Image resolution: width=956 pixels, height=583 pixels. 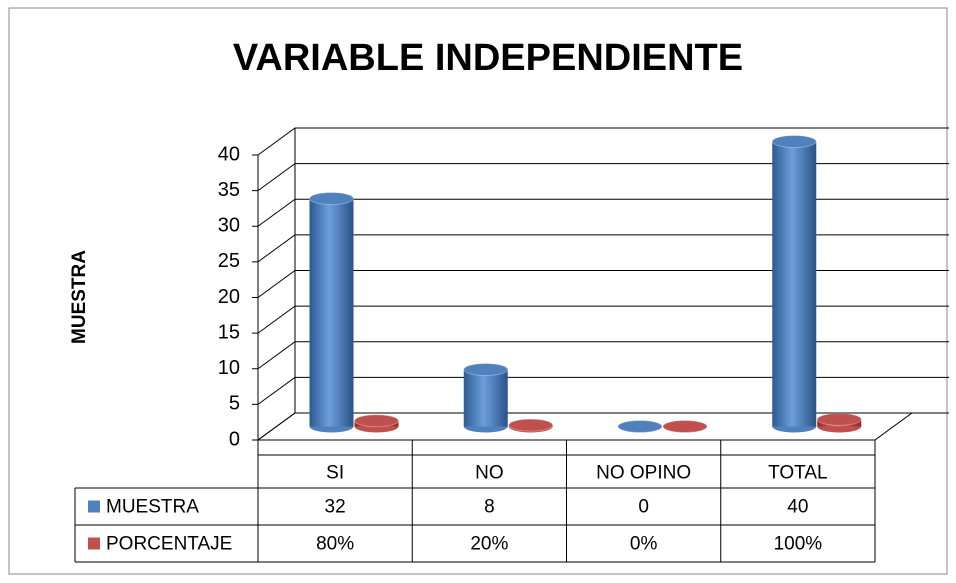 What do you see at coordinates (229, 332) in the screenshot?
I see `y-tick-label: 15` at bounding box center [229, 332].